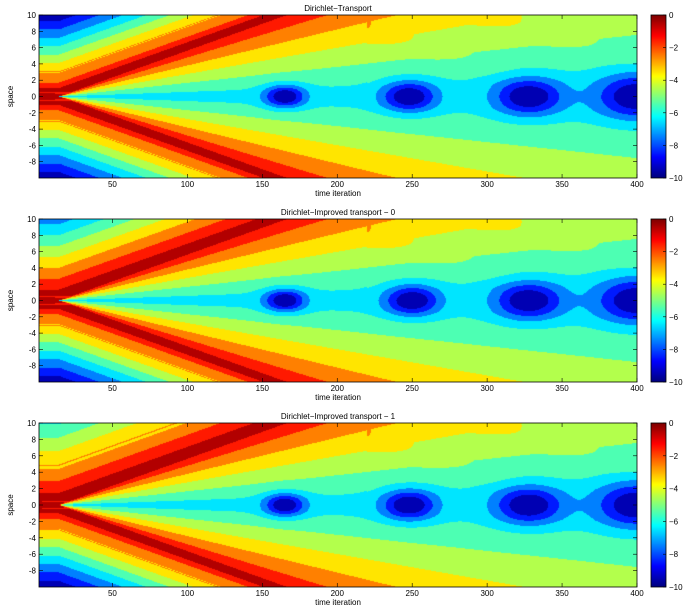 Image resolution: width=687 pixels, height=614 pixels. I want to click on panel-title: Dirichlet−Transport, so click(338, 8).